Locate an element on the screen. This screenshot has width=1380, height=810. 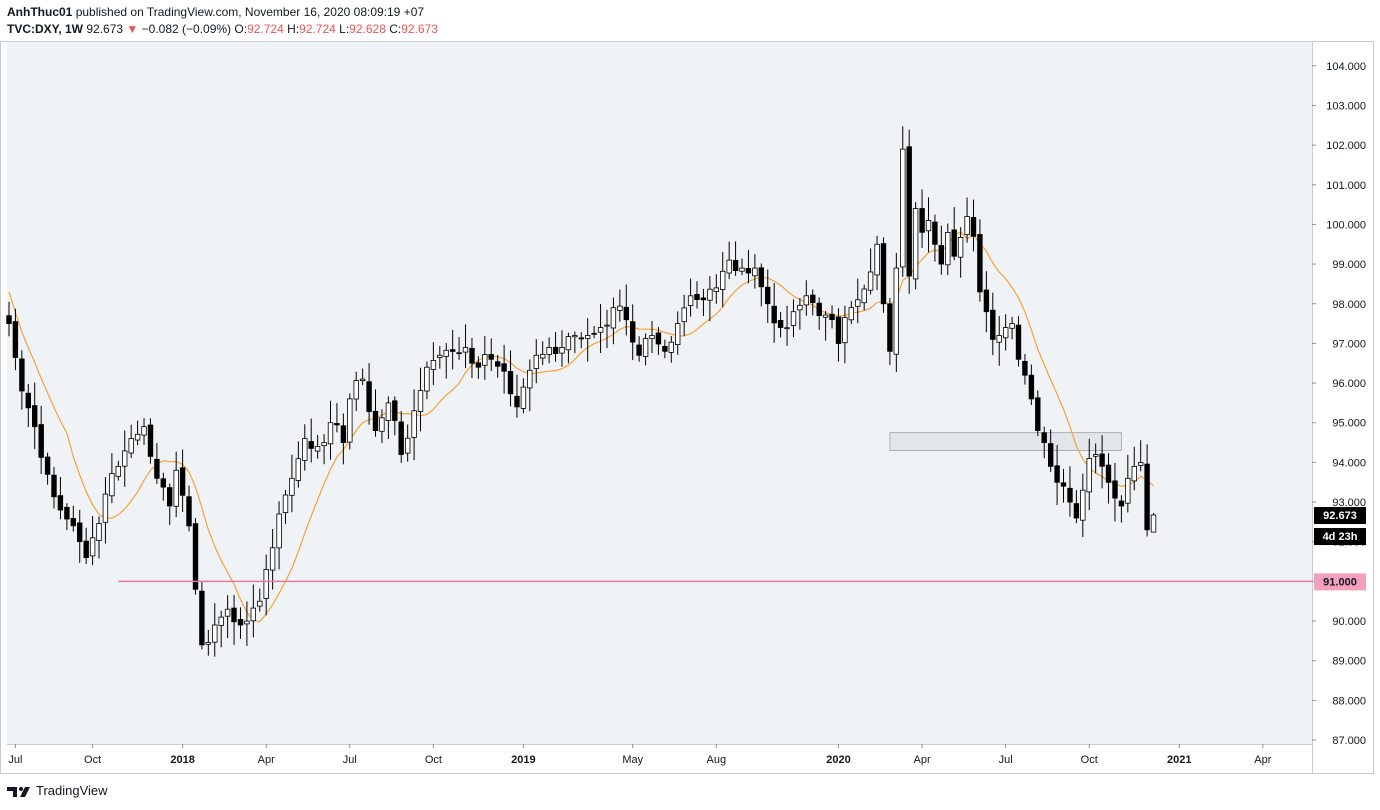
time-axis is located at coordinates (659, 758).